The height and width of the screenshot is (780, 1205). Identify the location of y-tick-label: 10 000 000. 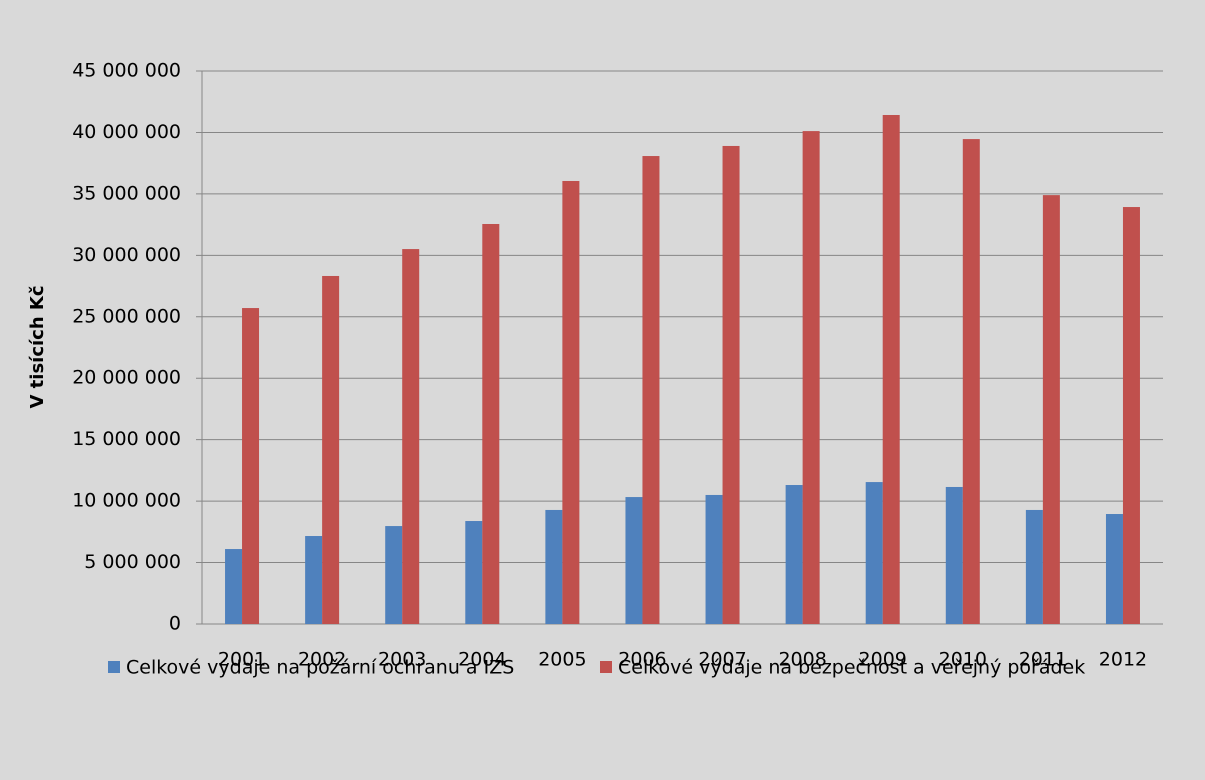
(126, 501).